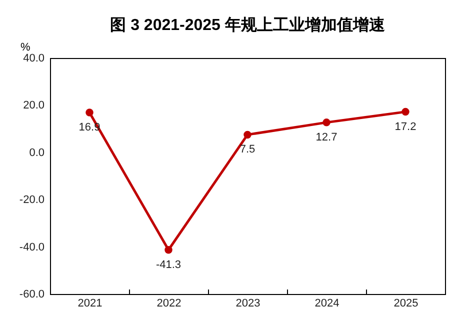 This screenshot has width=472, height=333. What do you see at coordinates (31, 294) in the screenshot?
I see `y-tick-label: -60.0` at bounding box center [31, 294].